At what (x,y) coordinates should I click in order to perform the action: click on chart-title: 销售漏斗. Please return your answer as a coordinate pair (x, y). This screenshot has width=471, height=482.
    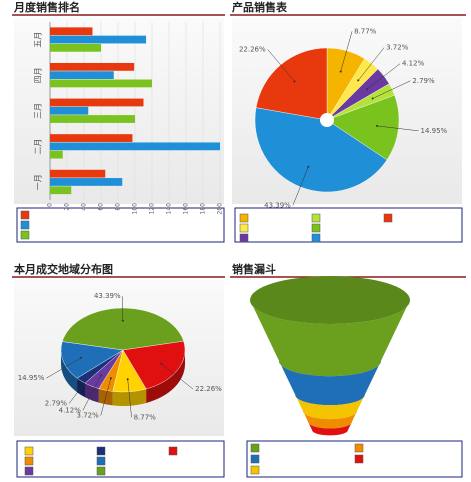
    Looking at the image, I should click on (254, 269).